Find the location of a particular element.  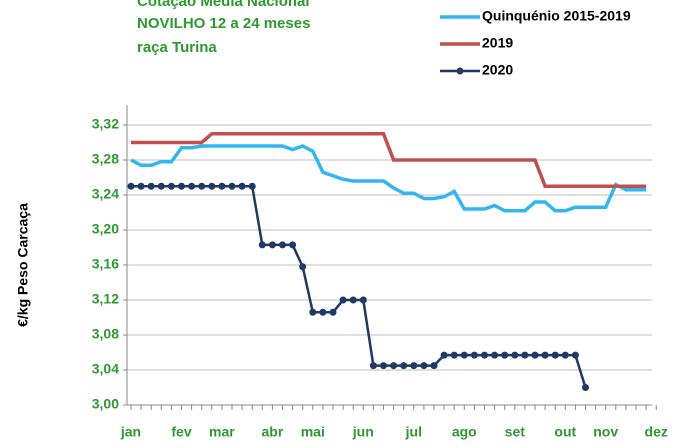

chart-title: NOVILHO 12 a 24 meses is located at coordinates (223, 23).